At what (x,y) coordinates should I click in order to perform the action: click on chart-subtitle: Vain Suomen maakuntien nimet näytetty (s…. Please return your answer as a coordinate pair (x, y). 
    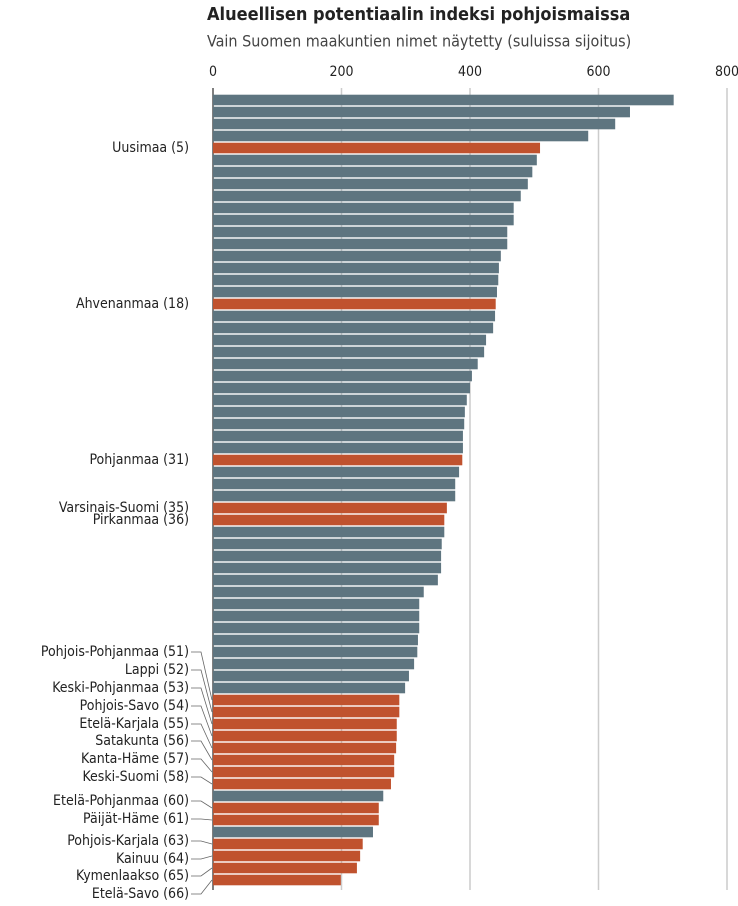
    Looking at the image, I should click on (419, 41).